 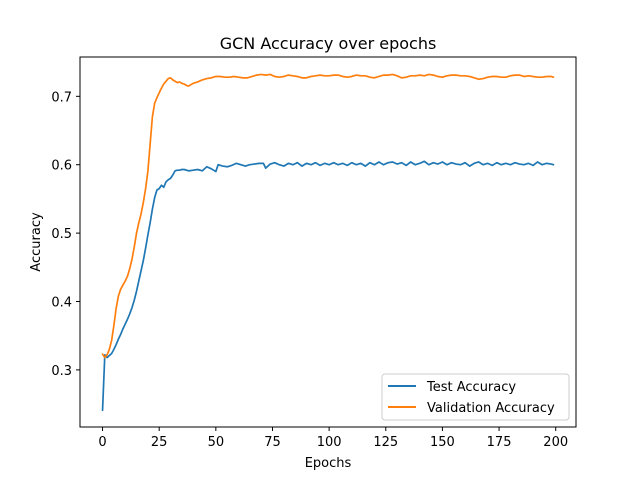 What do you see at coordinates (499, 442) in the screenshot?
I see `x-tick-label: 175` at bounding box center [499, 442].